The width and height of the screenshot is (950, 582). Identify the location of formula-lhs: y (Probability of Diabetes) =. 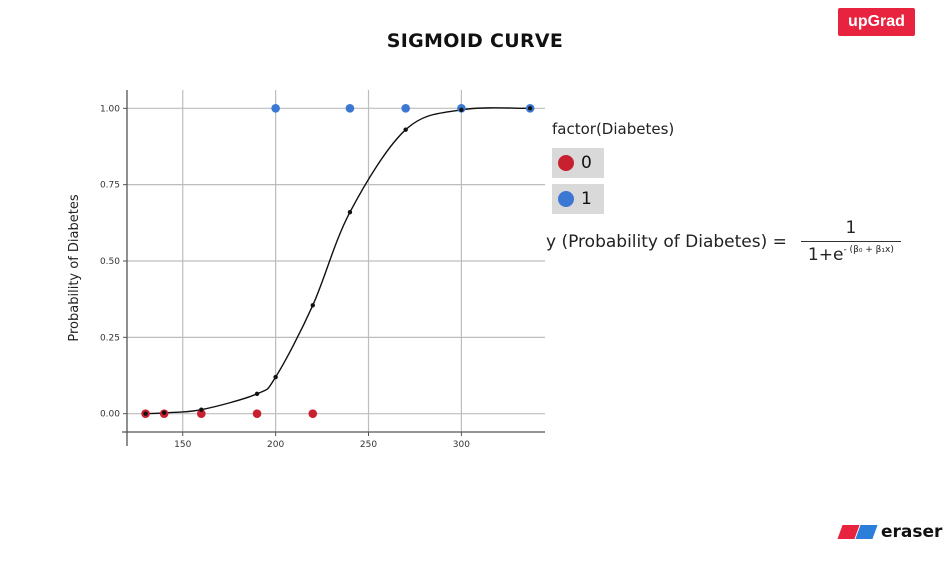
(666, 241).